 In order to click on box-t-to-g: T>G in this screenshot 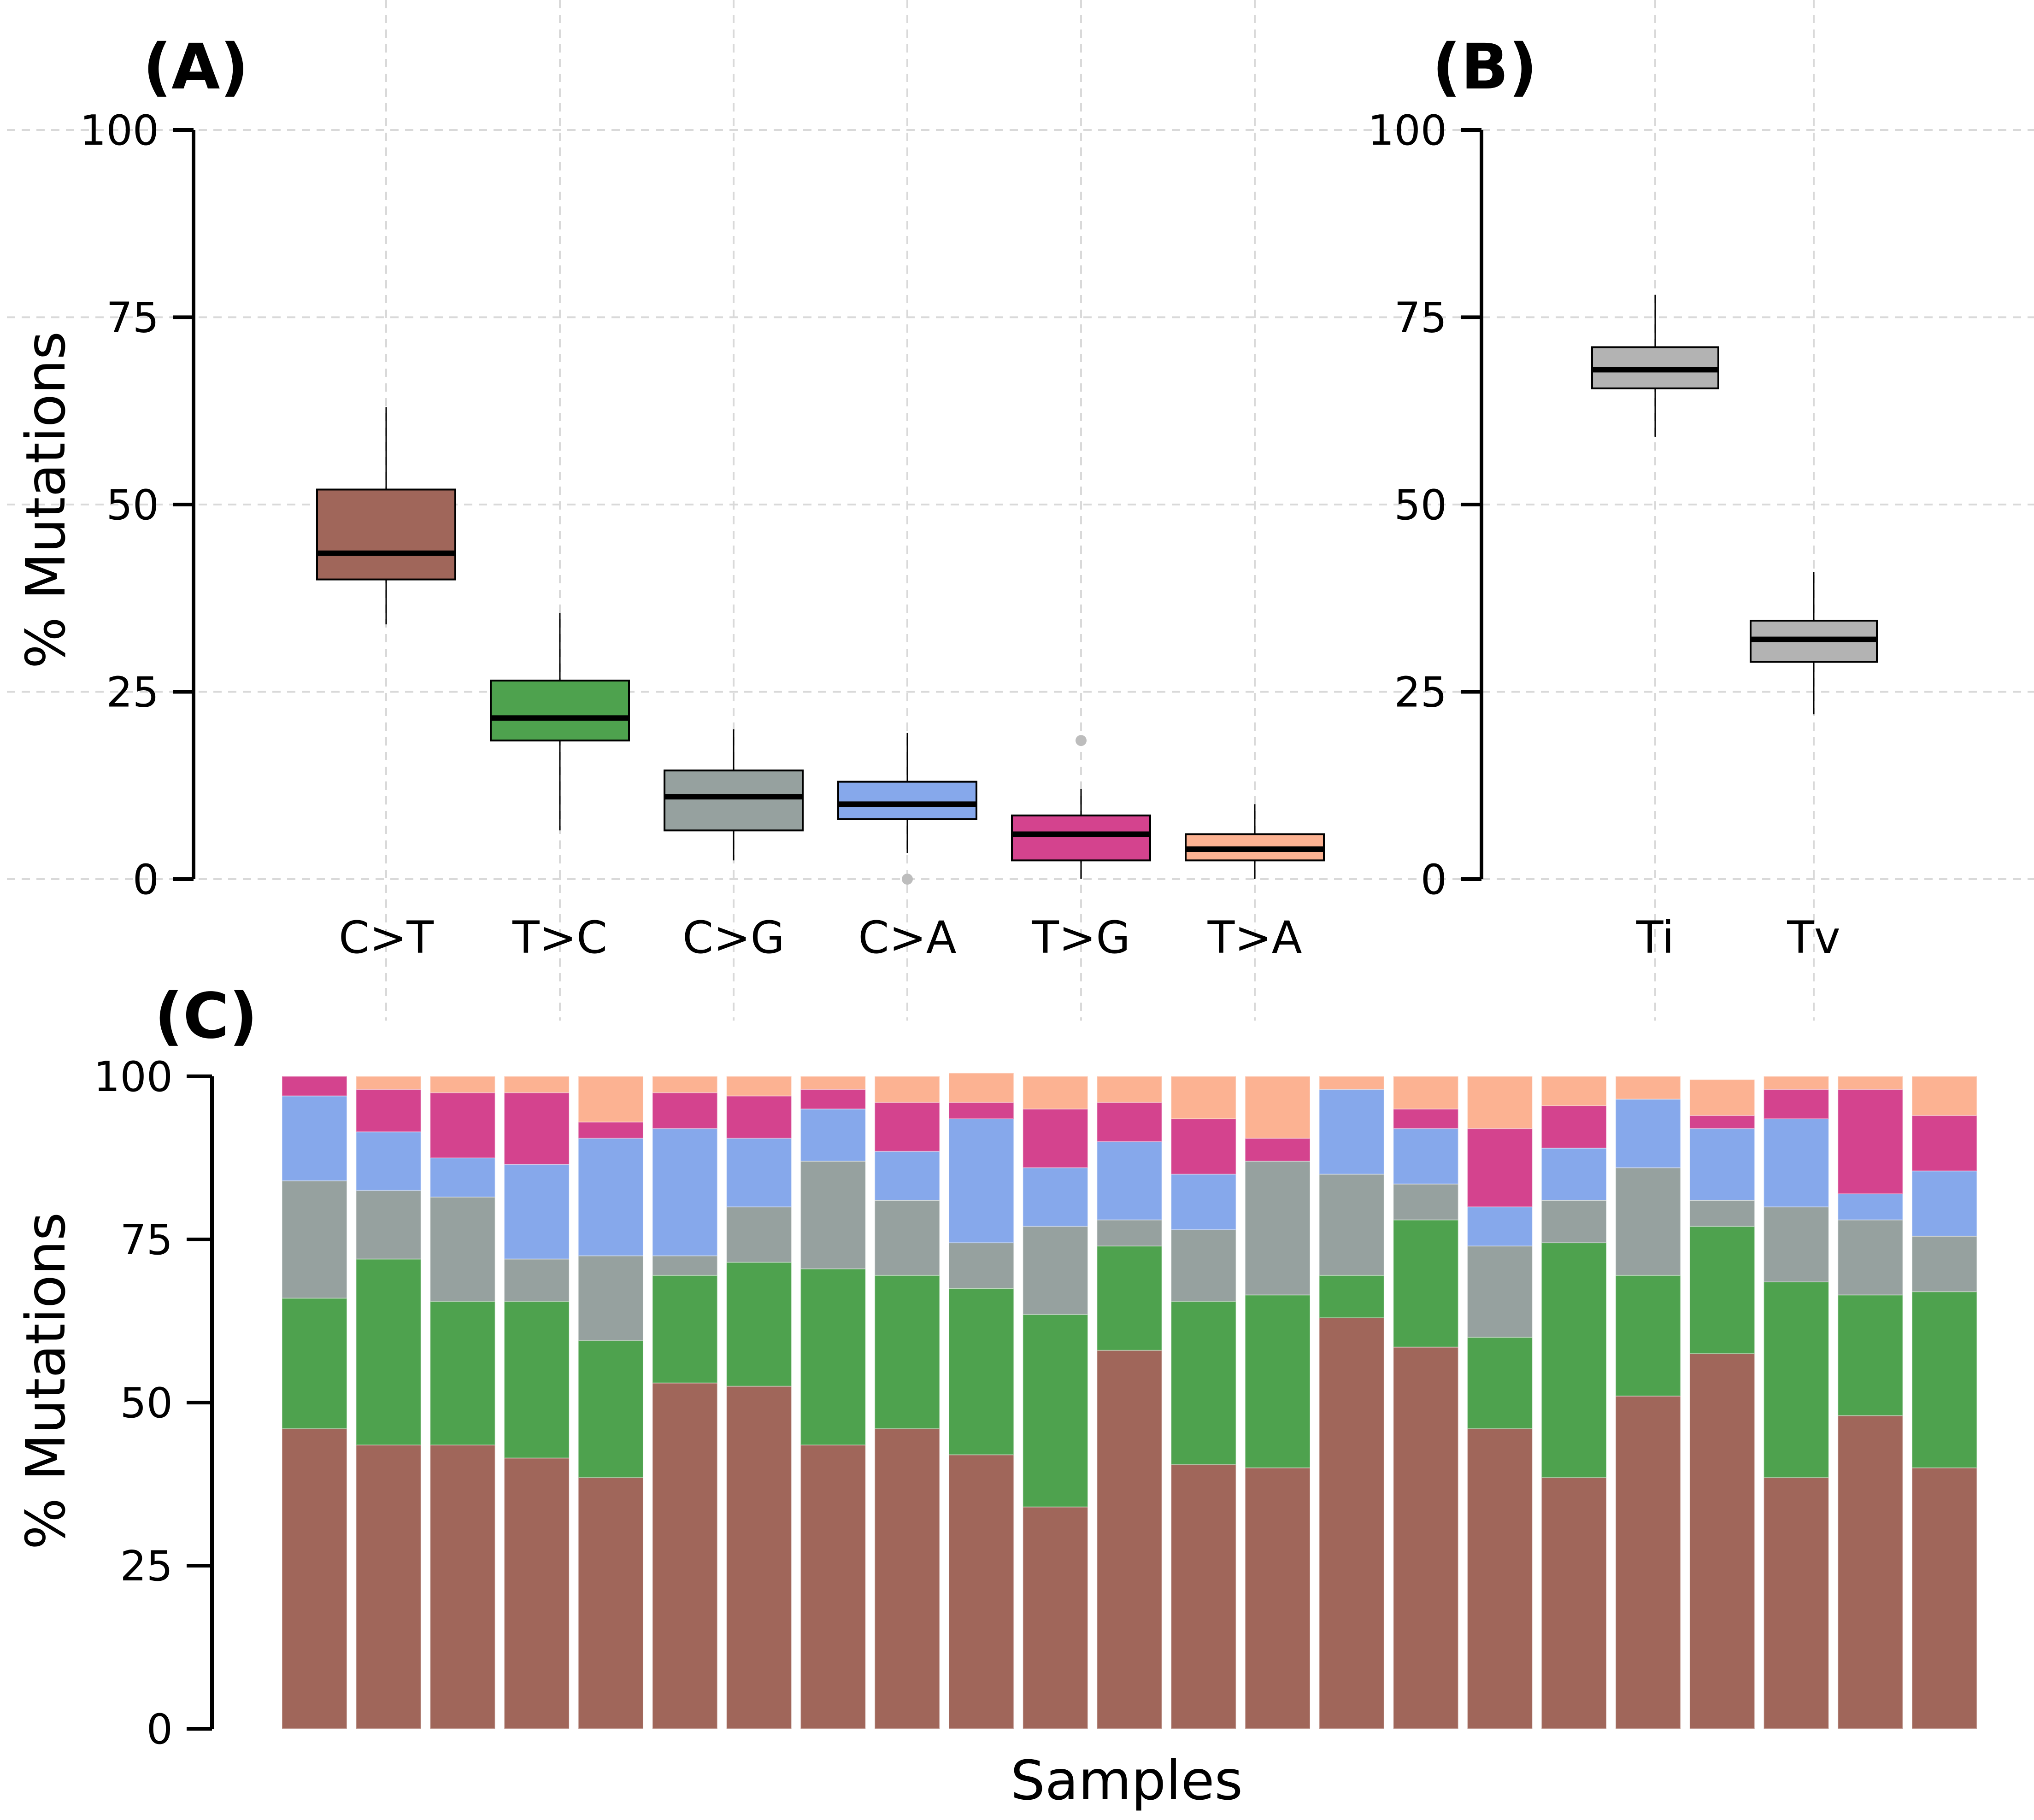, I will do `click(1081, 849)`.